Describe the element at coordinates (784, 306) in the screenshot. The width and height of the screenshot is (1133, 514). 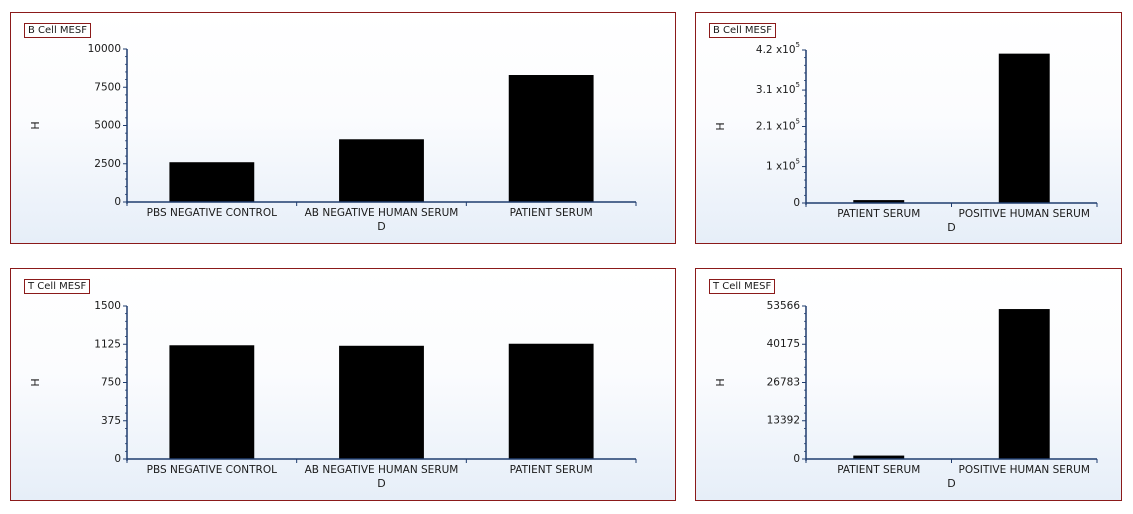
I see `y-tick-label: 53566` at that location.